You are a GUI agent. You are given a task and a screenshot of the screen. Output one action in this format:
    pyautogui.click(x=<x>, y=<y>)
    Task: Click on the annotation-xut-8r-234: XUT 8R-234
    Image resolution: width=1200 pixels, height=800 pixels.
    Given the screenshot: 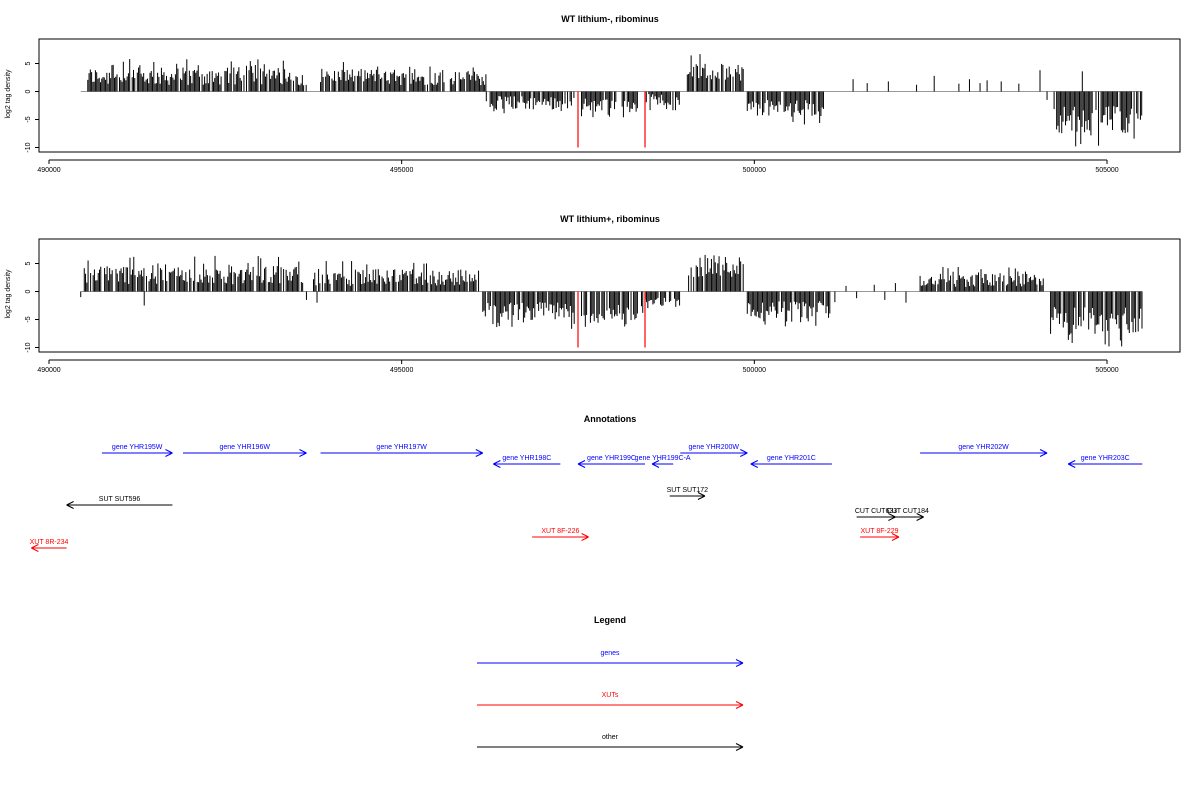 What is the action you would take?
    pyautogui.click(x=49, y=545)
    